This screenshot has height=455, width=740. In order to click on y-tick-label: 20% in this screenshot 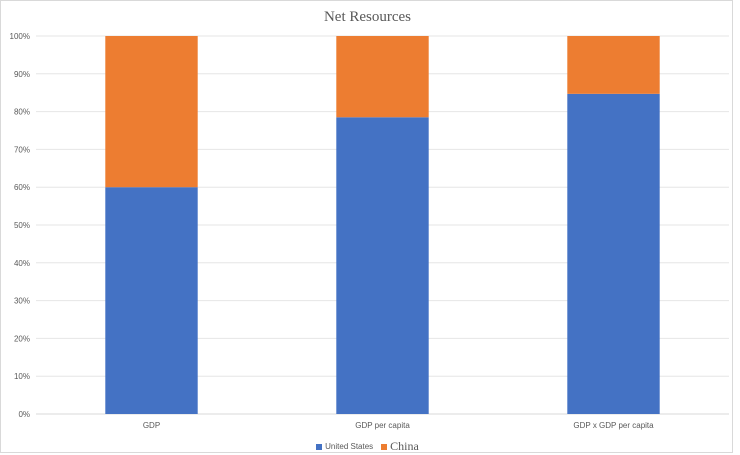, I will do `click(22, 338)`.